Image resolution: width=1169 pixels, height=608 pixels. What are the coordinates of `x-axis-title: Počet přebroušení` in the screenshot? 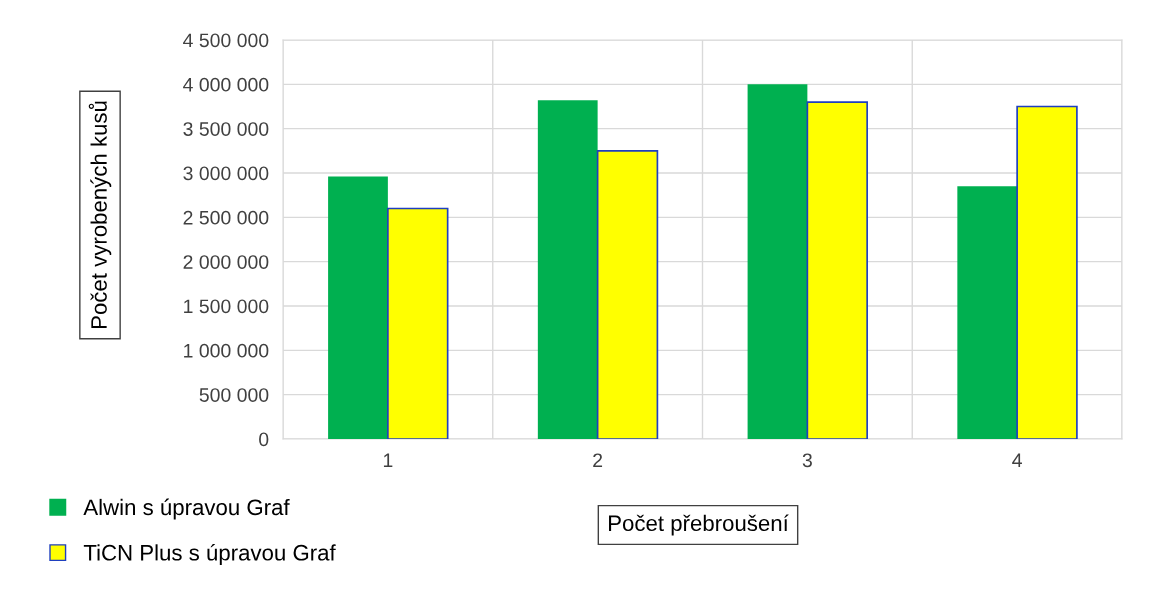 It's located at (699, 525).